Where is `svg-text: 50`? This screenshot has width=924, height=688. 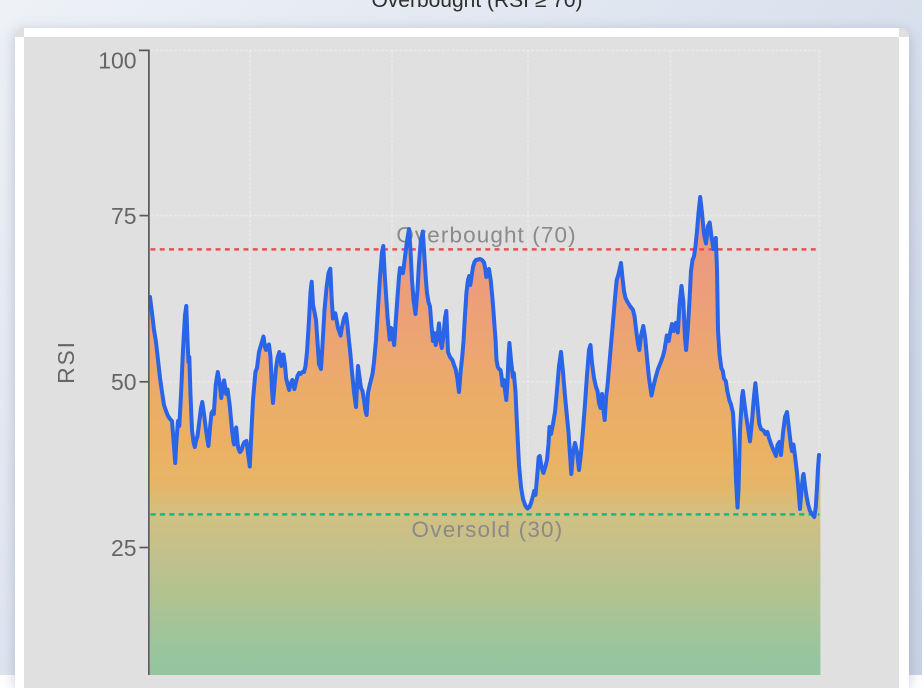 svg-text: 50 is located at coordinates (124, 382).